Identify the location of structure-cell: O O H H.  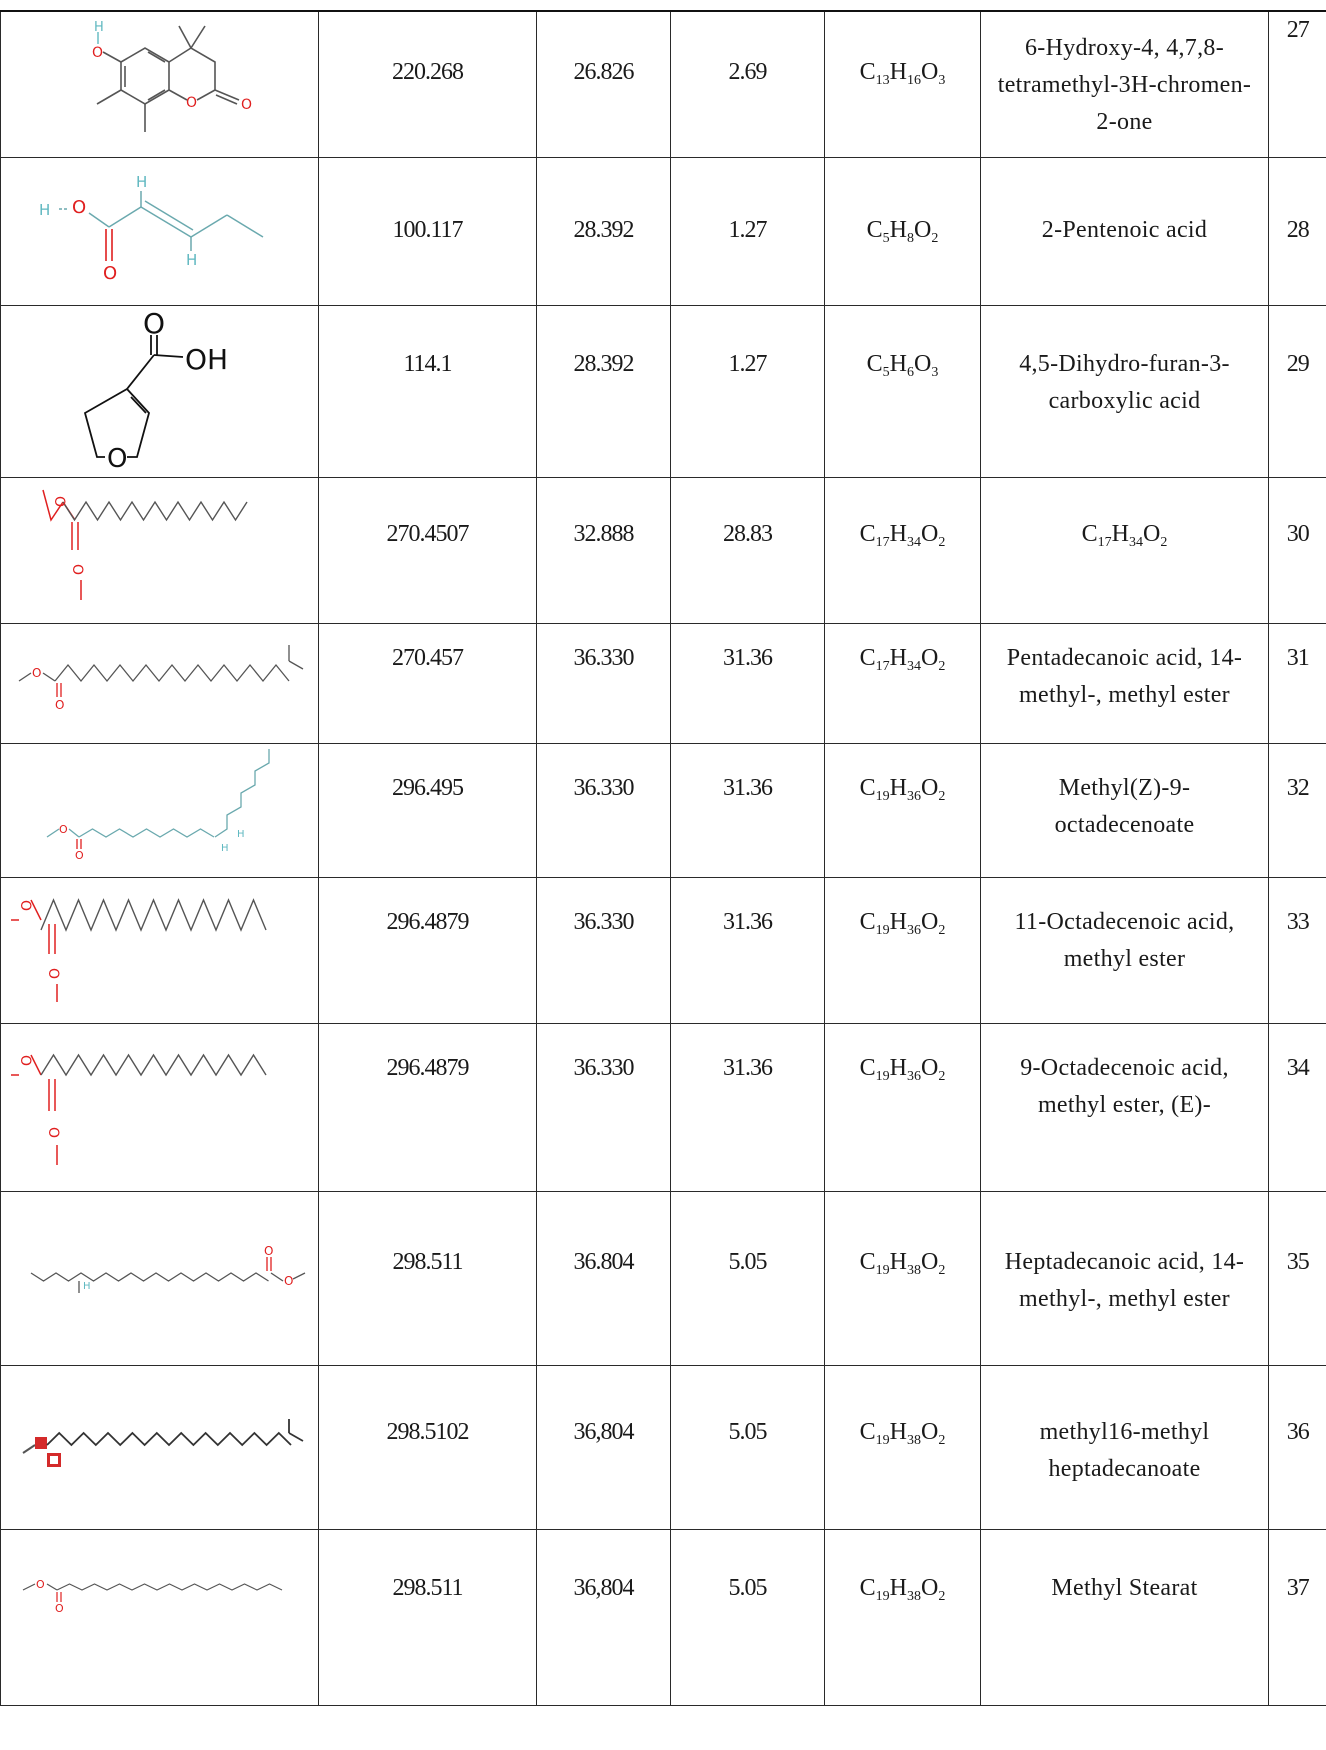
(159, 810).